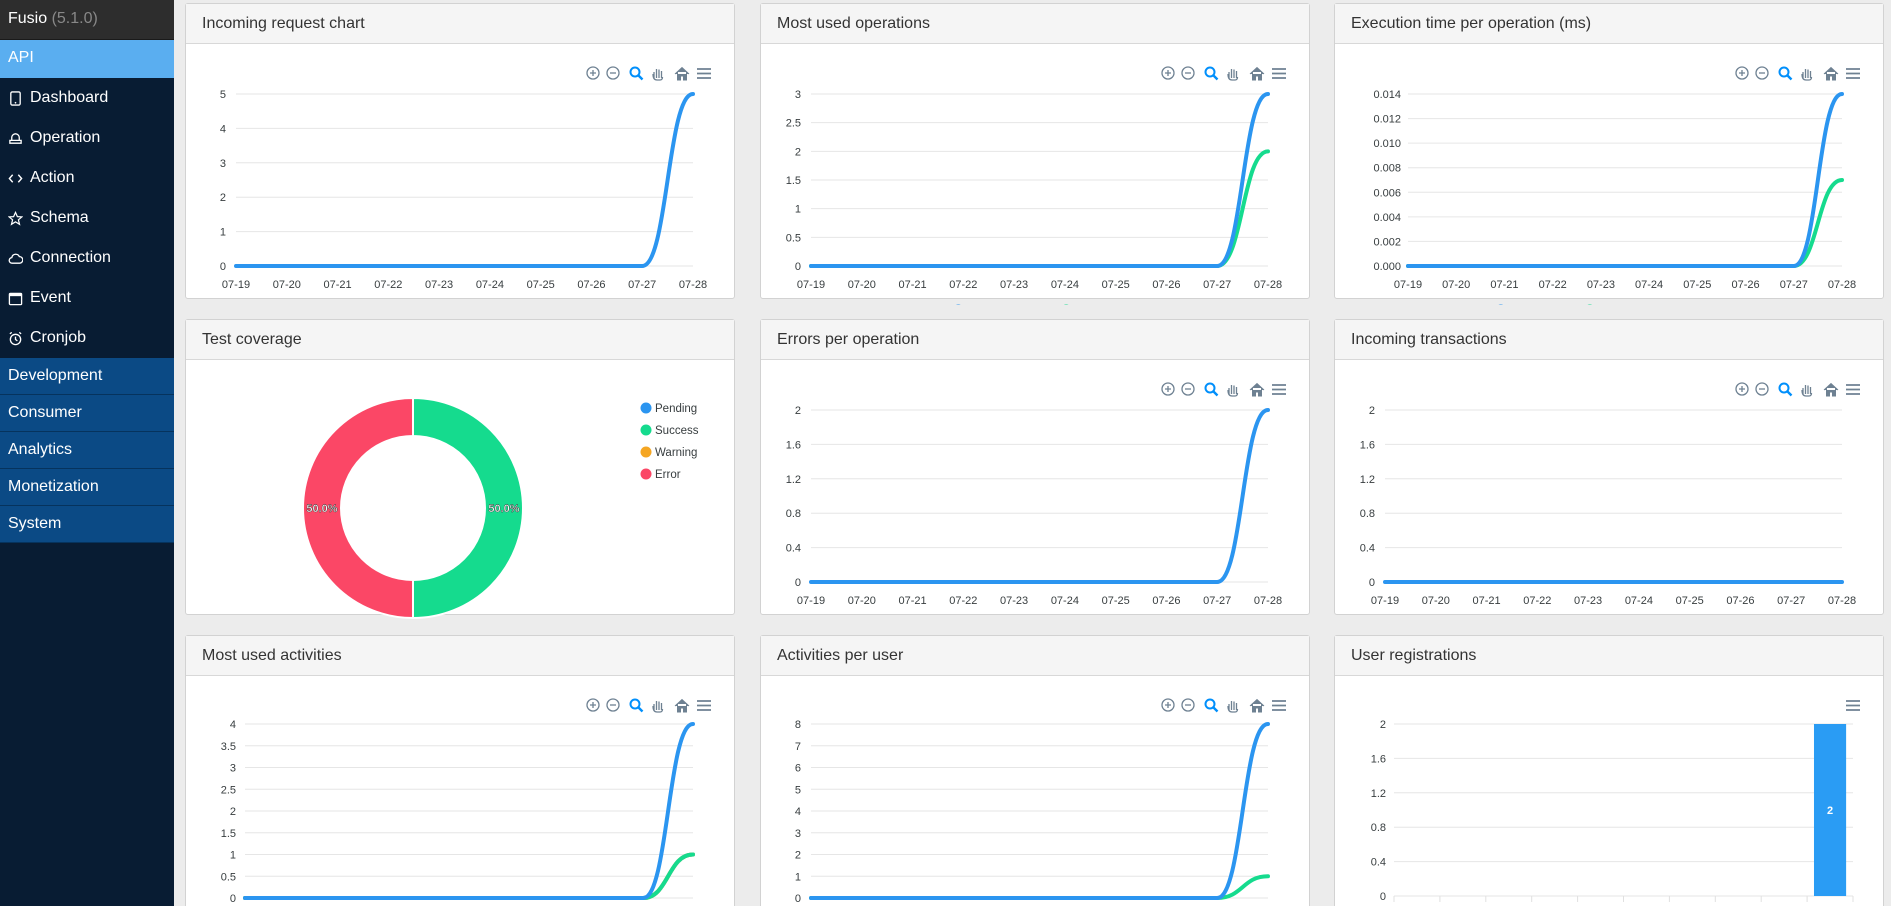  What do you see at coordinates (1065, 601) in the screenshot?
I see `x-tick-label: 07-24` at bounding box center [1065, 601].